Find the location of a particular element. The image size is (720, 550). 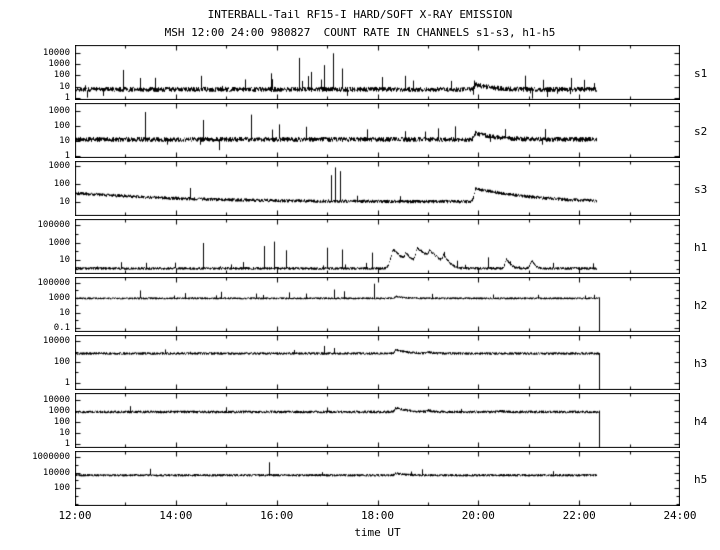

x-axis-label: time UT is located at coordinates (377, 532).